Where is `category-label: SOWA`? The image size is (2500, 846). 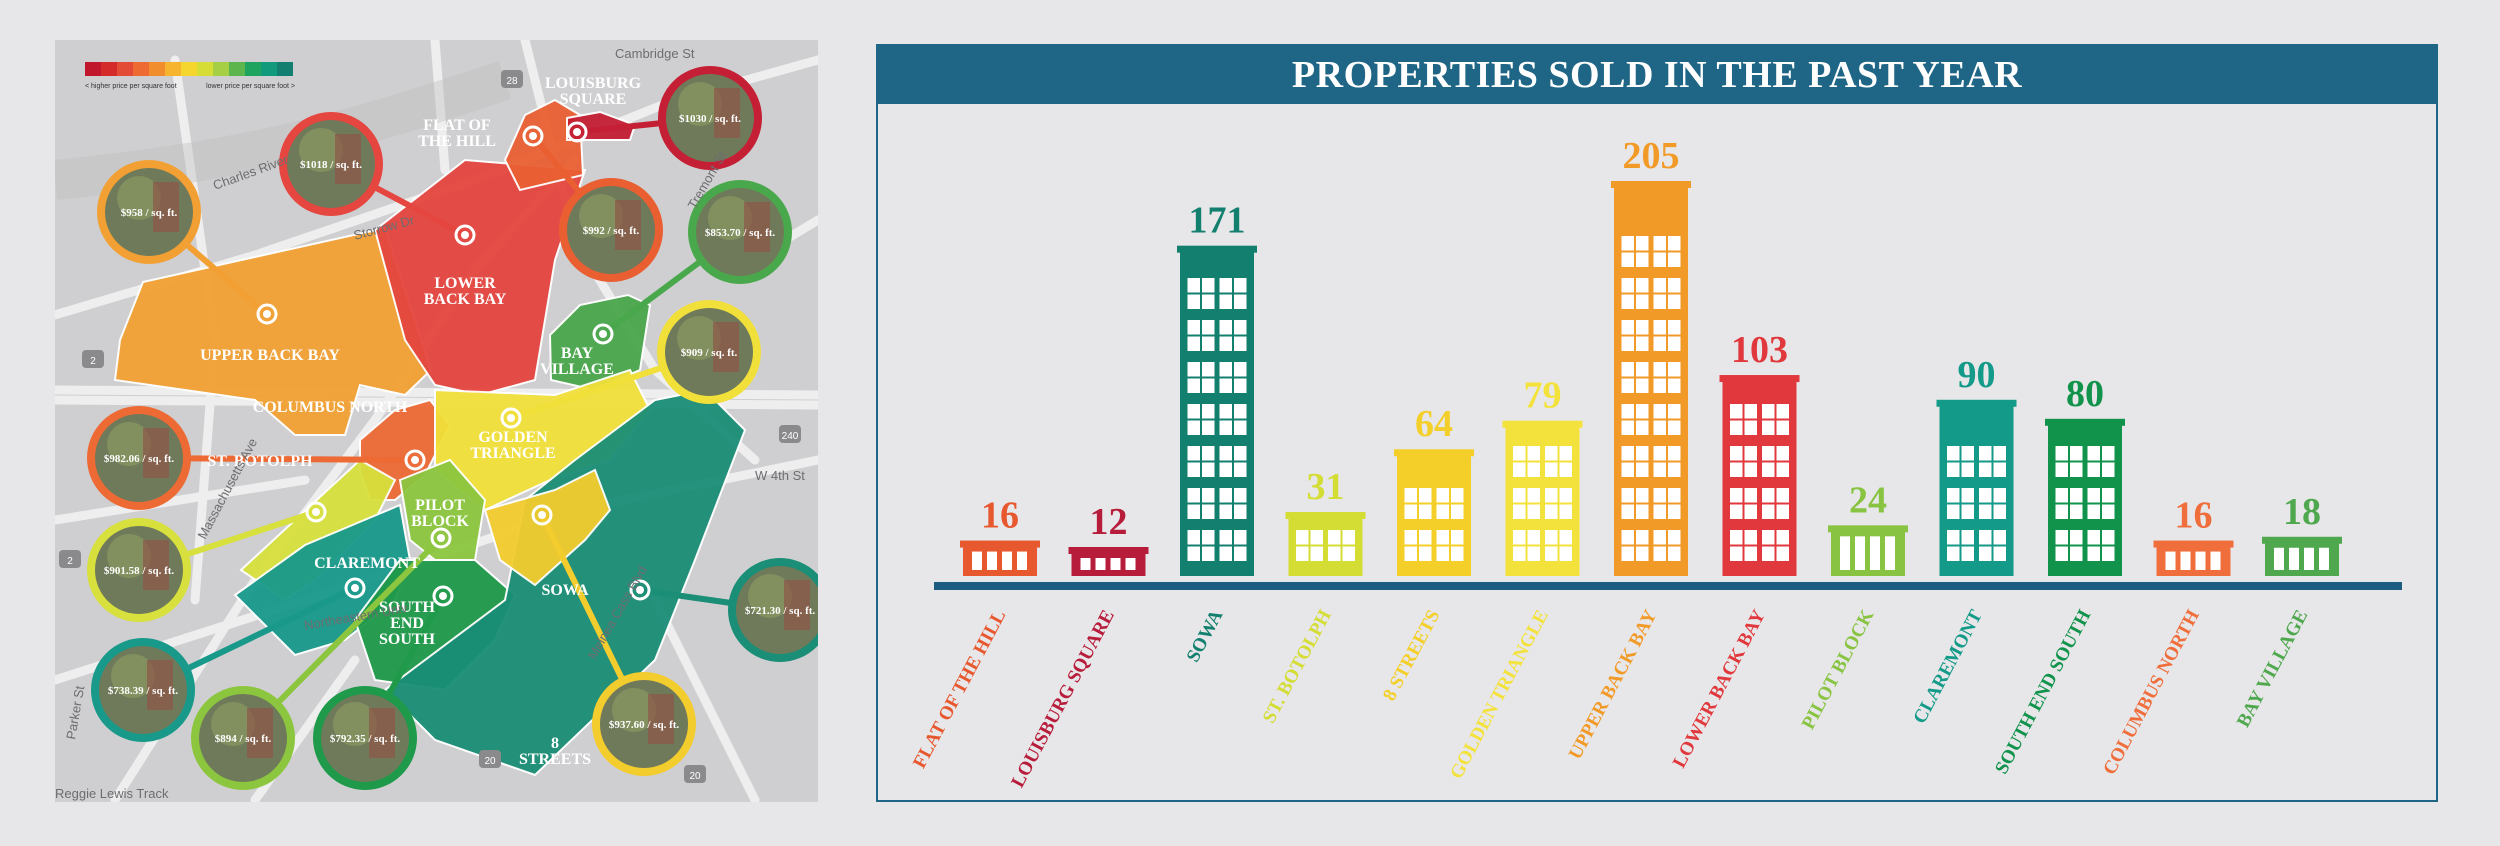
category-label: SOWA is located at coordinates (1205, 636).